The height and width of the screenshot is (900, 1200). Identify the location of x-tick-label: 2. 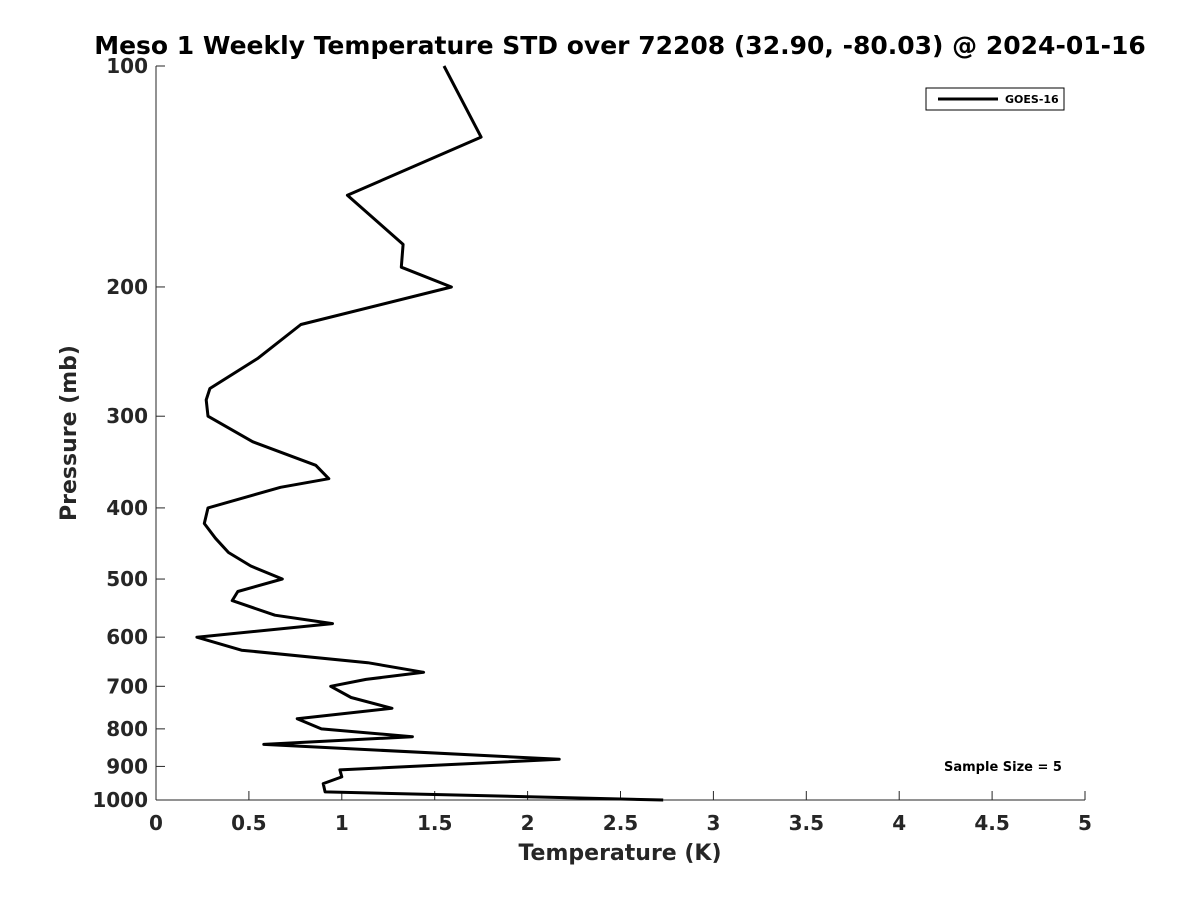
(528, 823).